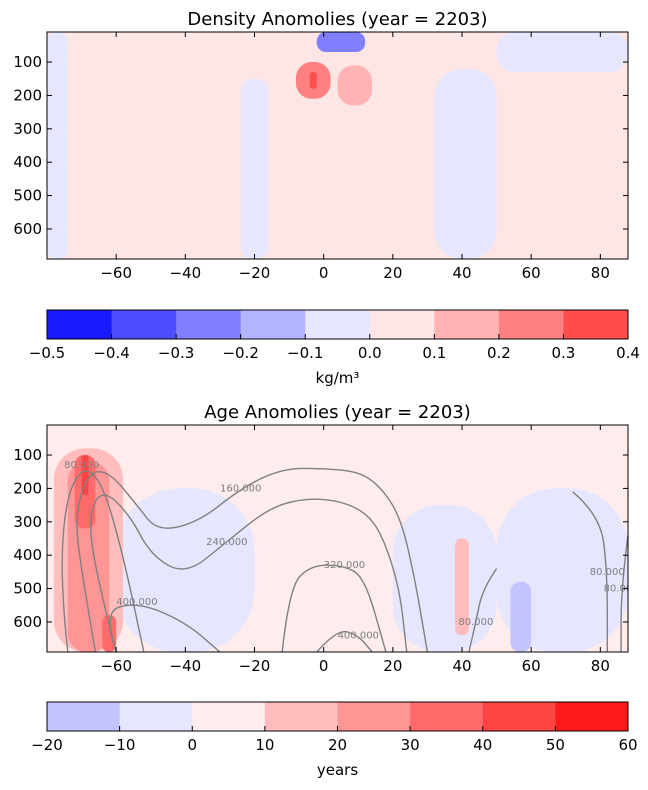  Describe the element at coordinates (482, 745) in the screenshot. I see `colorbar-tick-label: 40` at that location.